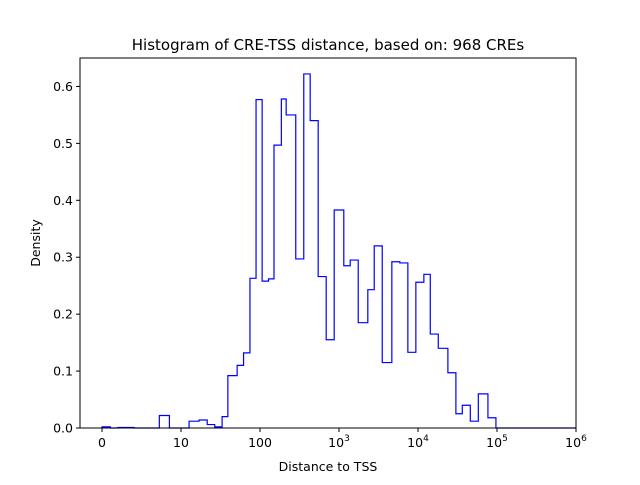 This screenshot has width=640, height=485. What do you see at coordinates (260, 442) in the screenshot?
I see `x-tick-label: 100` at bounding box center [260, 442].